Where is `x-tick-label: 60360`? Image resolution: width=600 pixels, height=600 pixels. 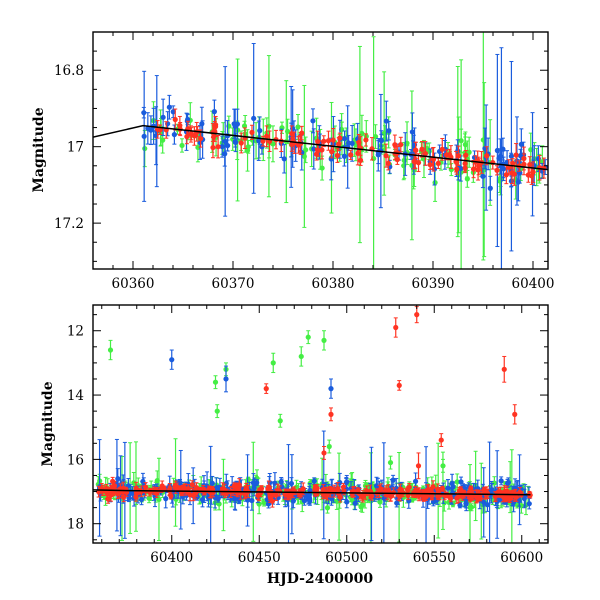 x-tick-label: 60360 is located at coordinates (133, 284).